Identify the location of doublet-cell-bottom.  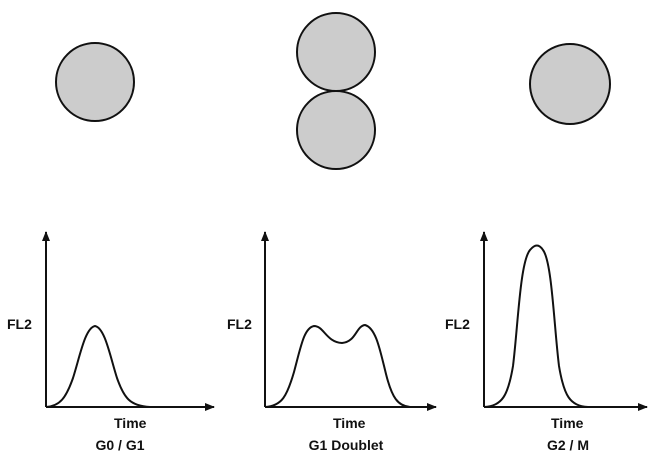
(336, 130).